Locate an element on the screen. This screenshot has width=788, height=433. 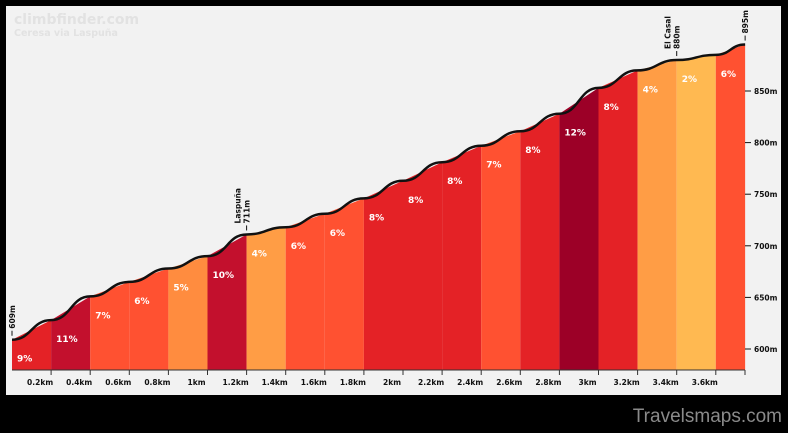
annotation-label: 880m is located at coordinates (677, 37).